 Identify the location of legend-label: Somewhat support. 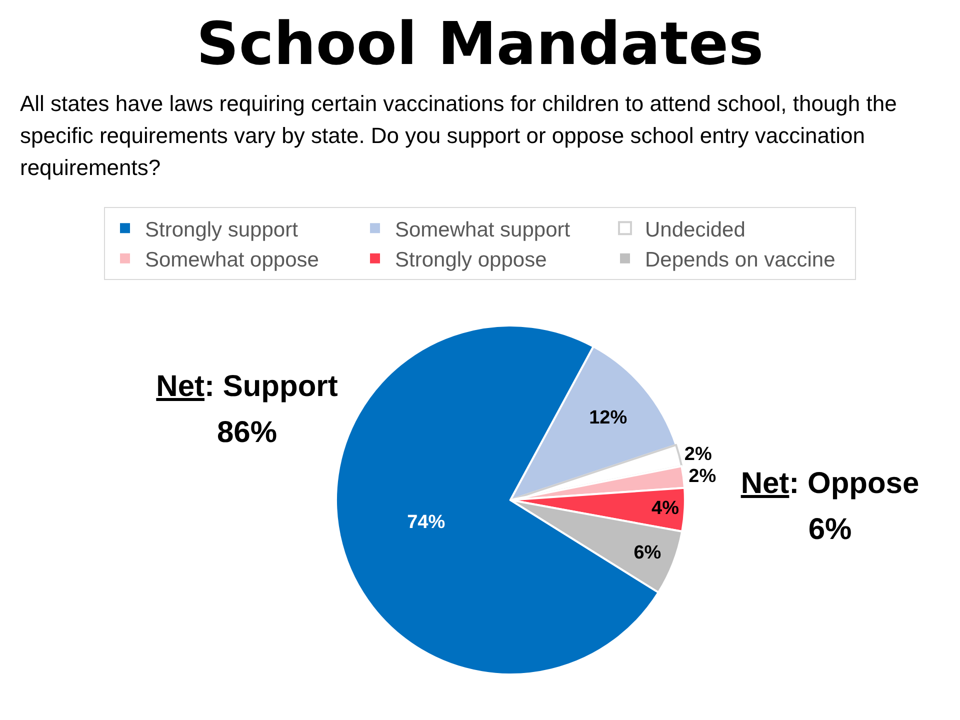
(482, 230).